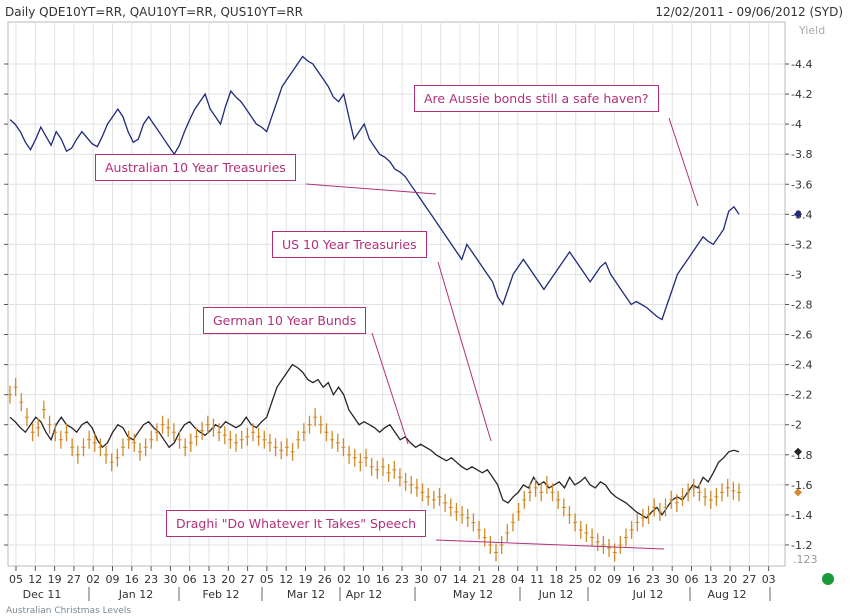 The height and width of the screenshot is (616, 851). What do you see at coordinates (42, 594) in the screenshot?
I see `month-label: Dec 11` at bounding box center [42, 594].